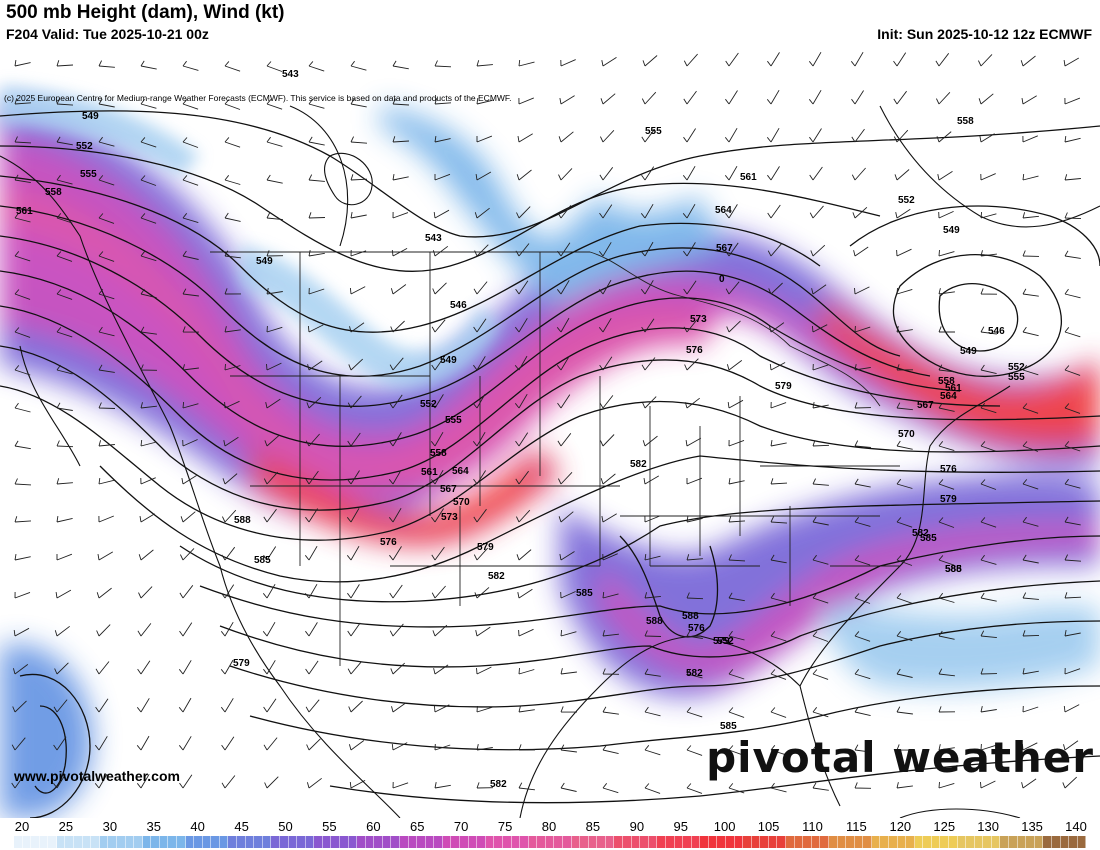  Describe the element at coordinates (698, 319) in the screenshot. I see `contour-label: 573` at that location.